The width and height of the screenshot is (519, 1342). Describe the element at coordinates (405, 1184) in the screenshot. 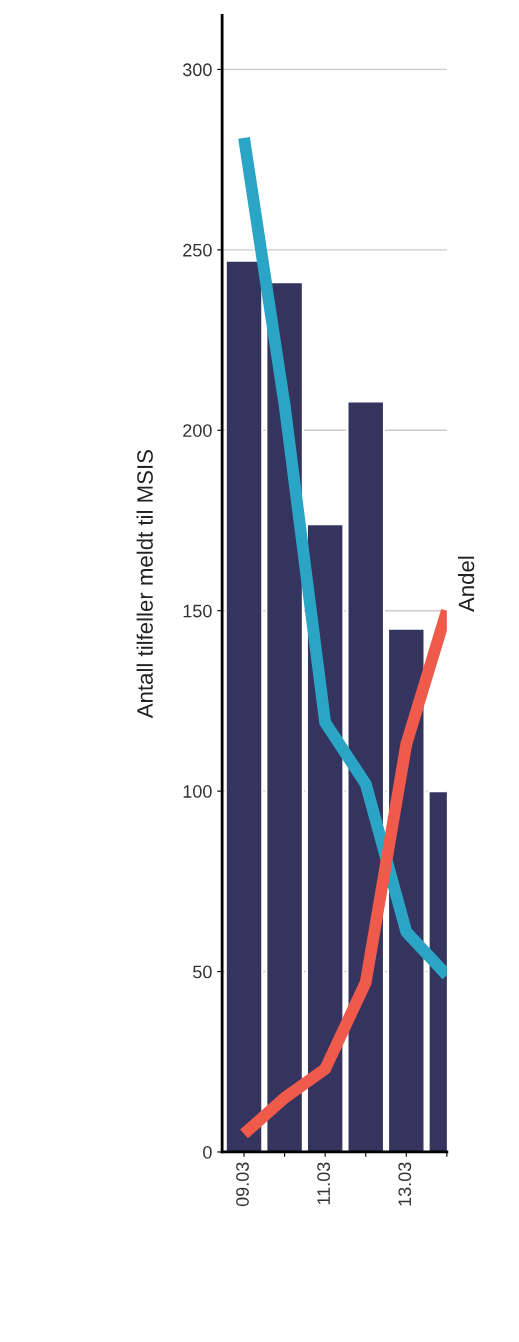

I see `x-tick-label: 13.03` at that location.